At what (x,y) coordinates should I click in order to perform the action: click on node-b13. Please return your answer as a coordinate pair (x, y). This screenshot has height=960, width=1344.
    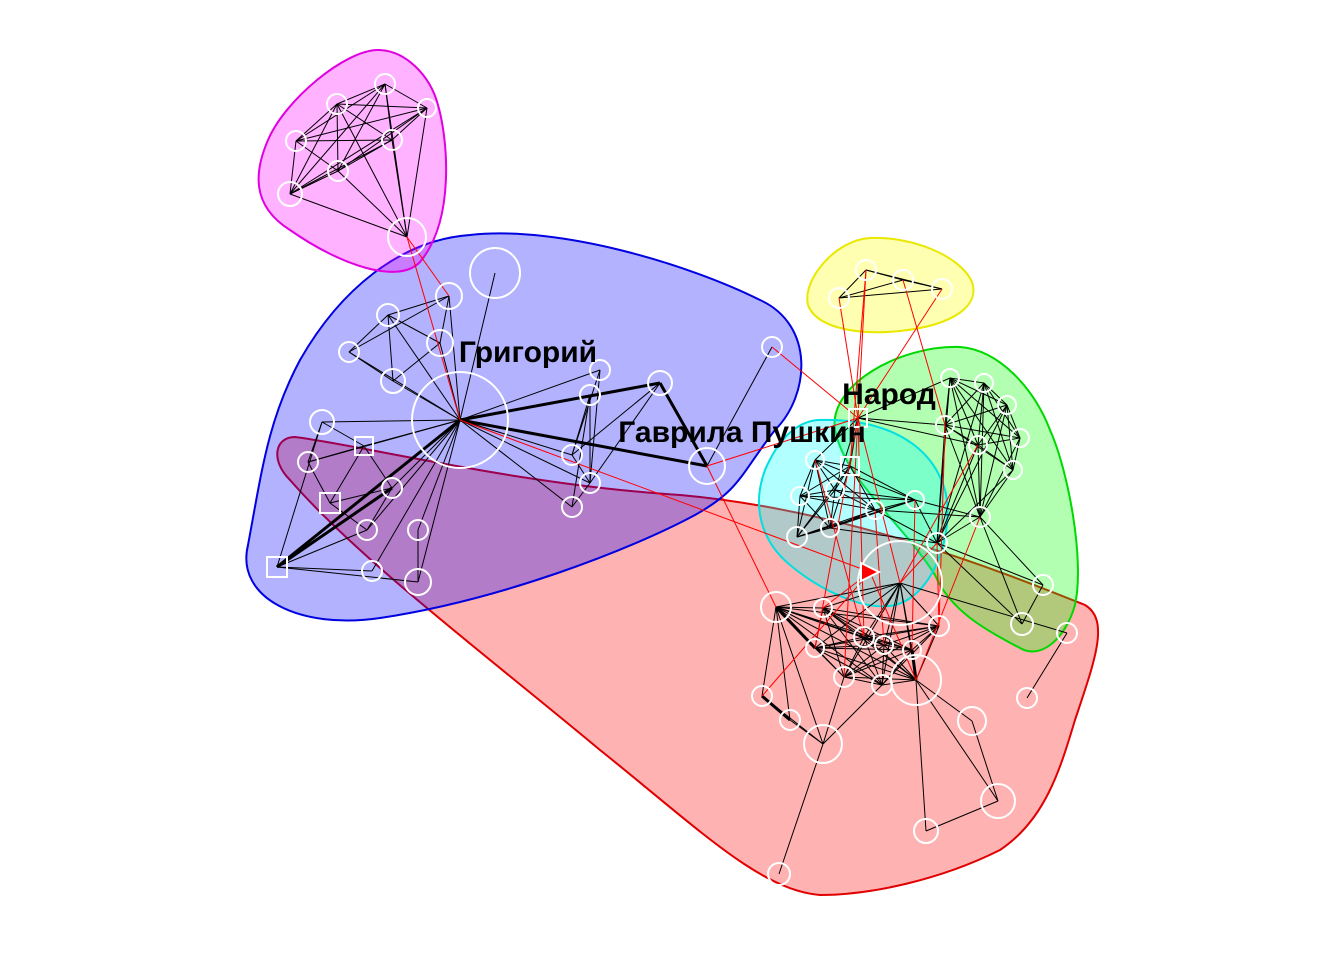
    Looking at the image, I should click on (308, 462).